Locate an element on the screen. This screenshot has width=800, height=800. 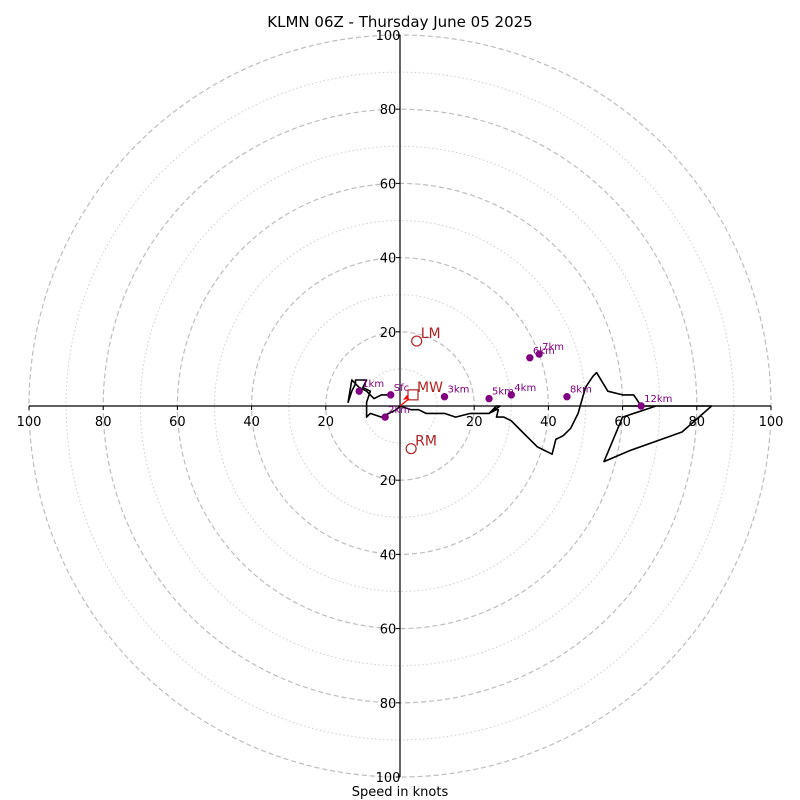
rm-marker is located at coordinates (411, 449).